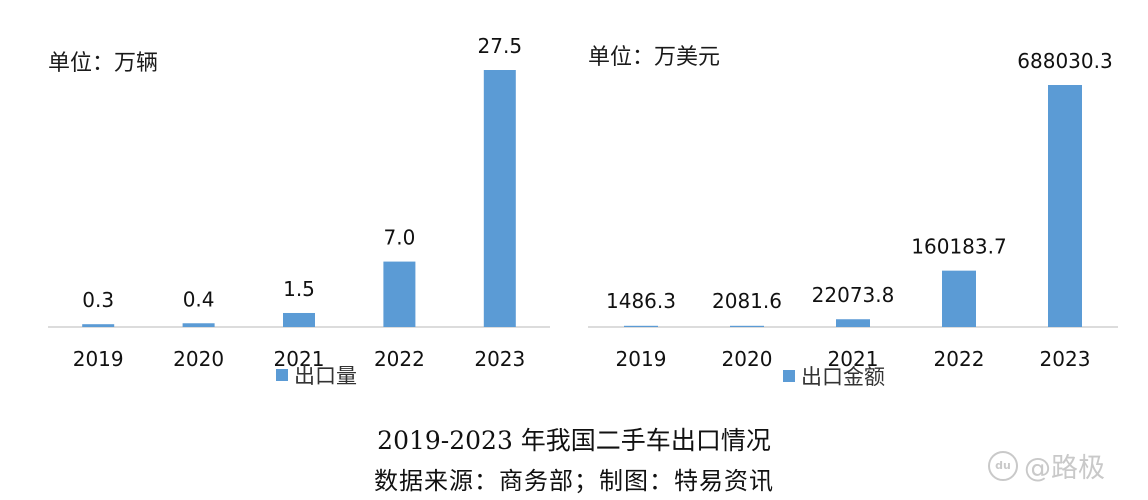 This screenshot has height=500, width=1148. I want to click on data-label: 1486.3, so click(641, 301).